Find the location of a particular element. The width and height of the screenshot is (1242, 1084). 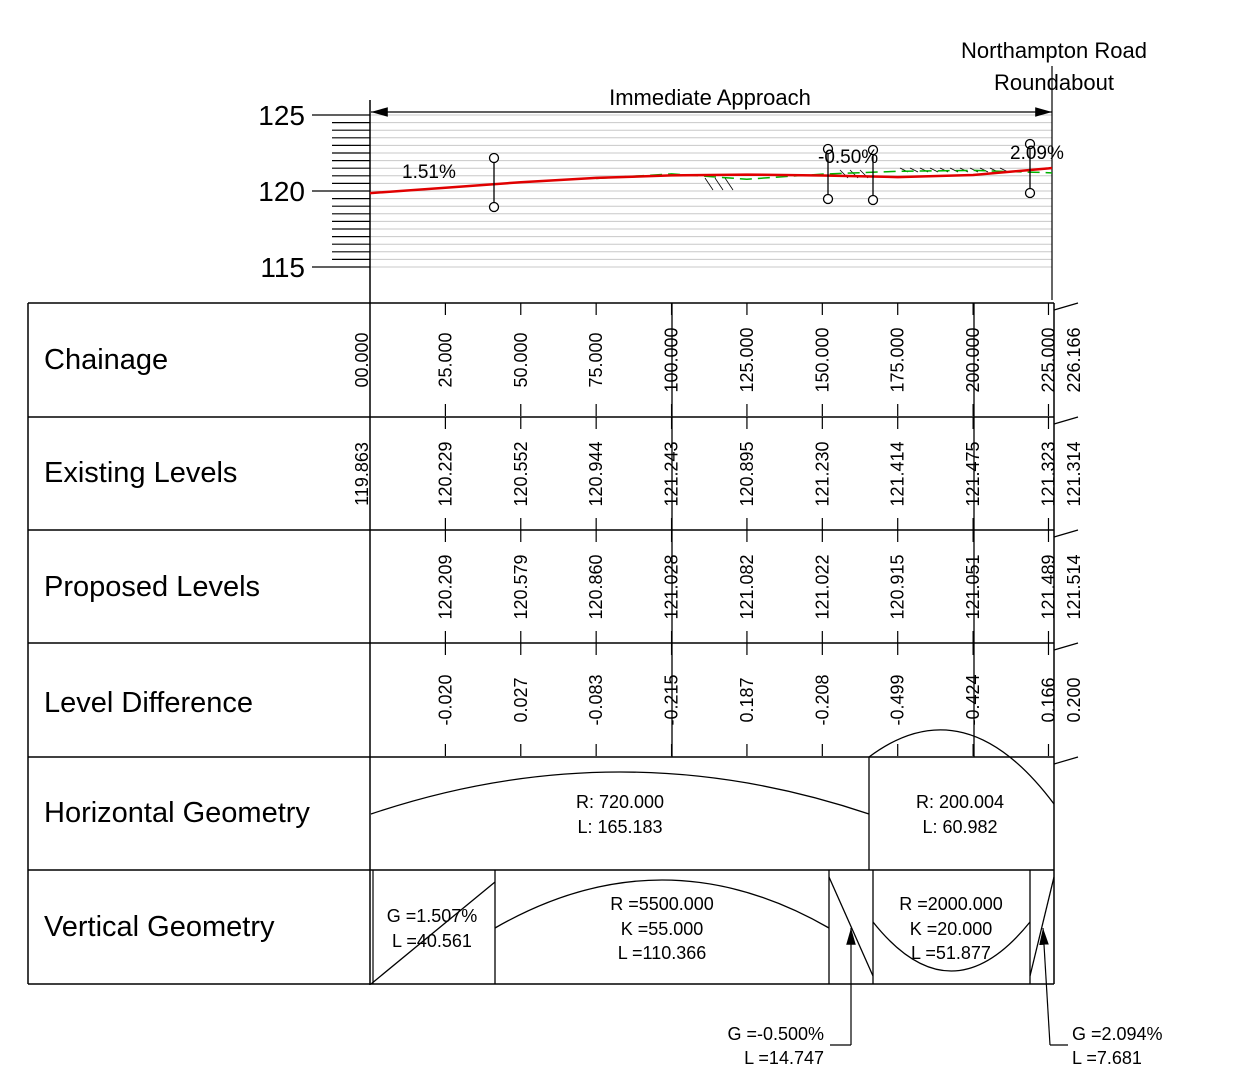

proposed-level-value: 121.082 is located at coordinates (747, 586).